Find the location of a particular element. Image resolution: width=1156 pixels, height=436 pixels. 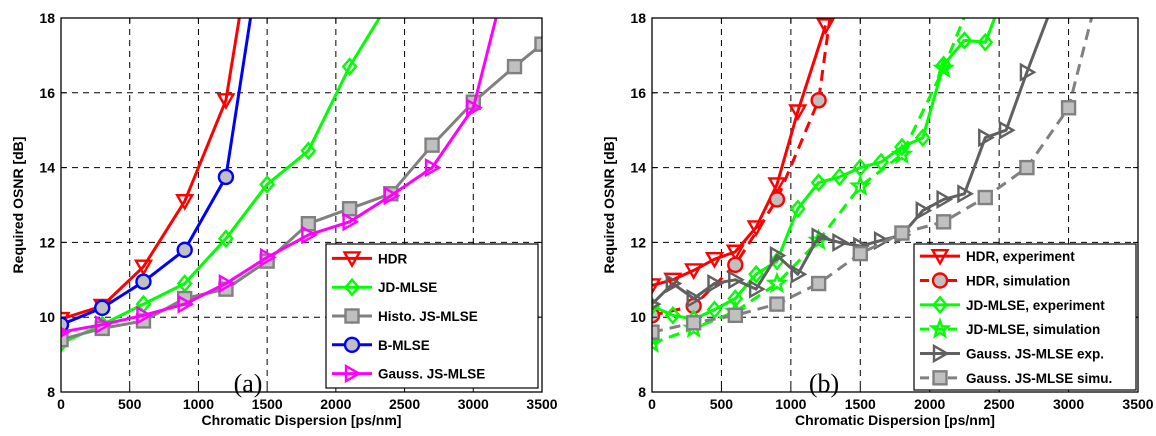

legend-label: Gauss. JS-MLSE exp. is located at coordinates (1035, 354).